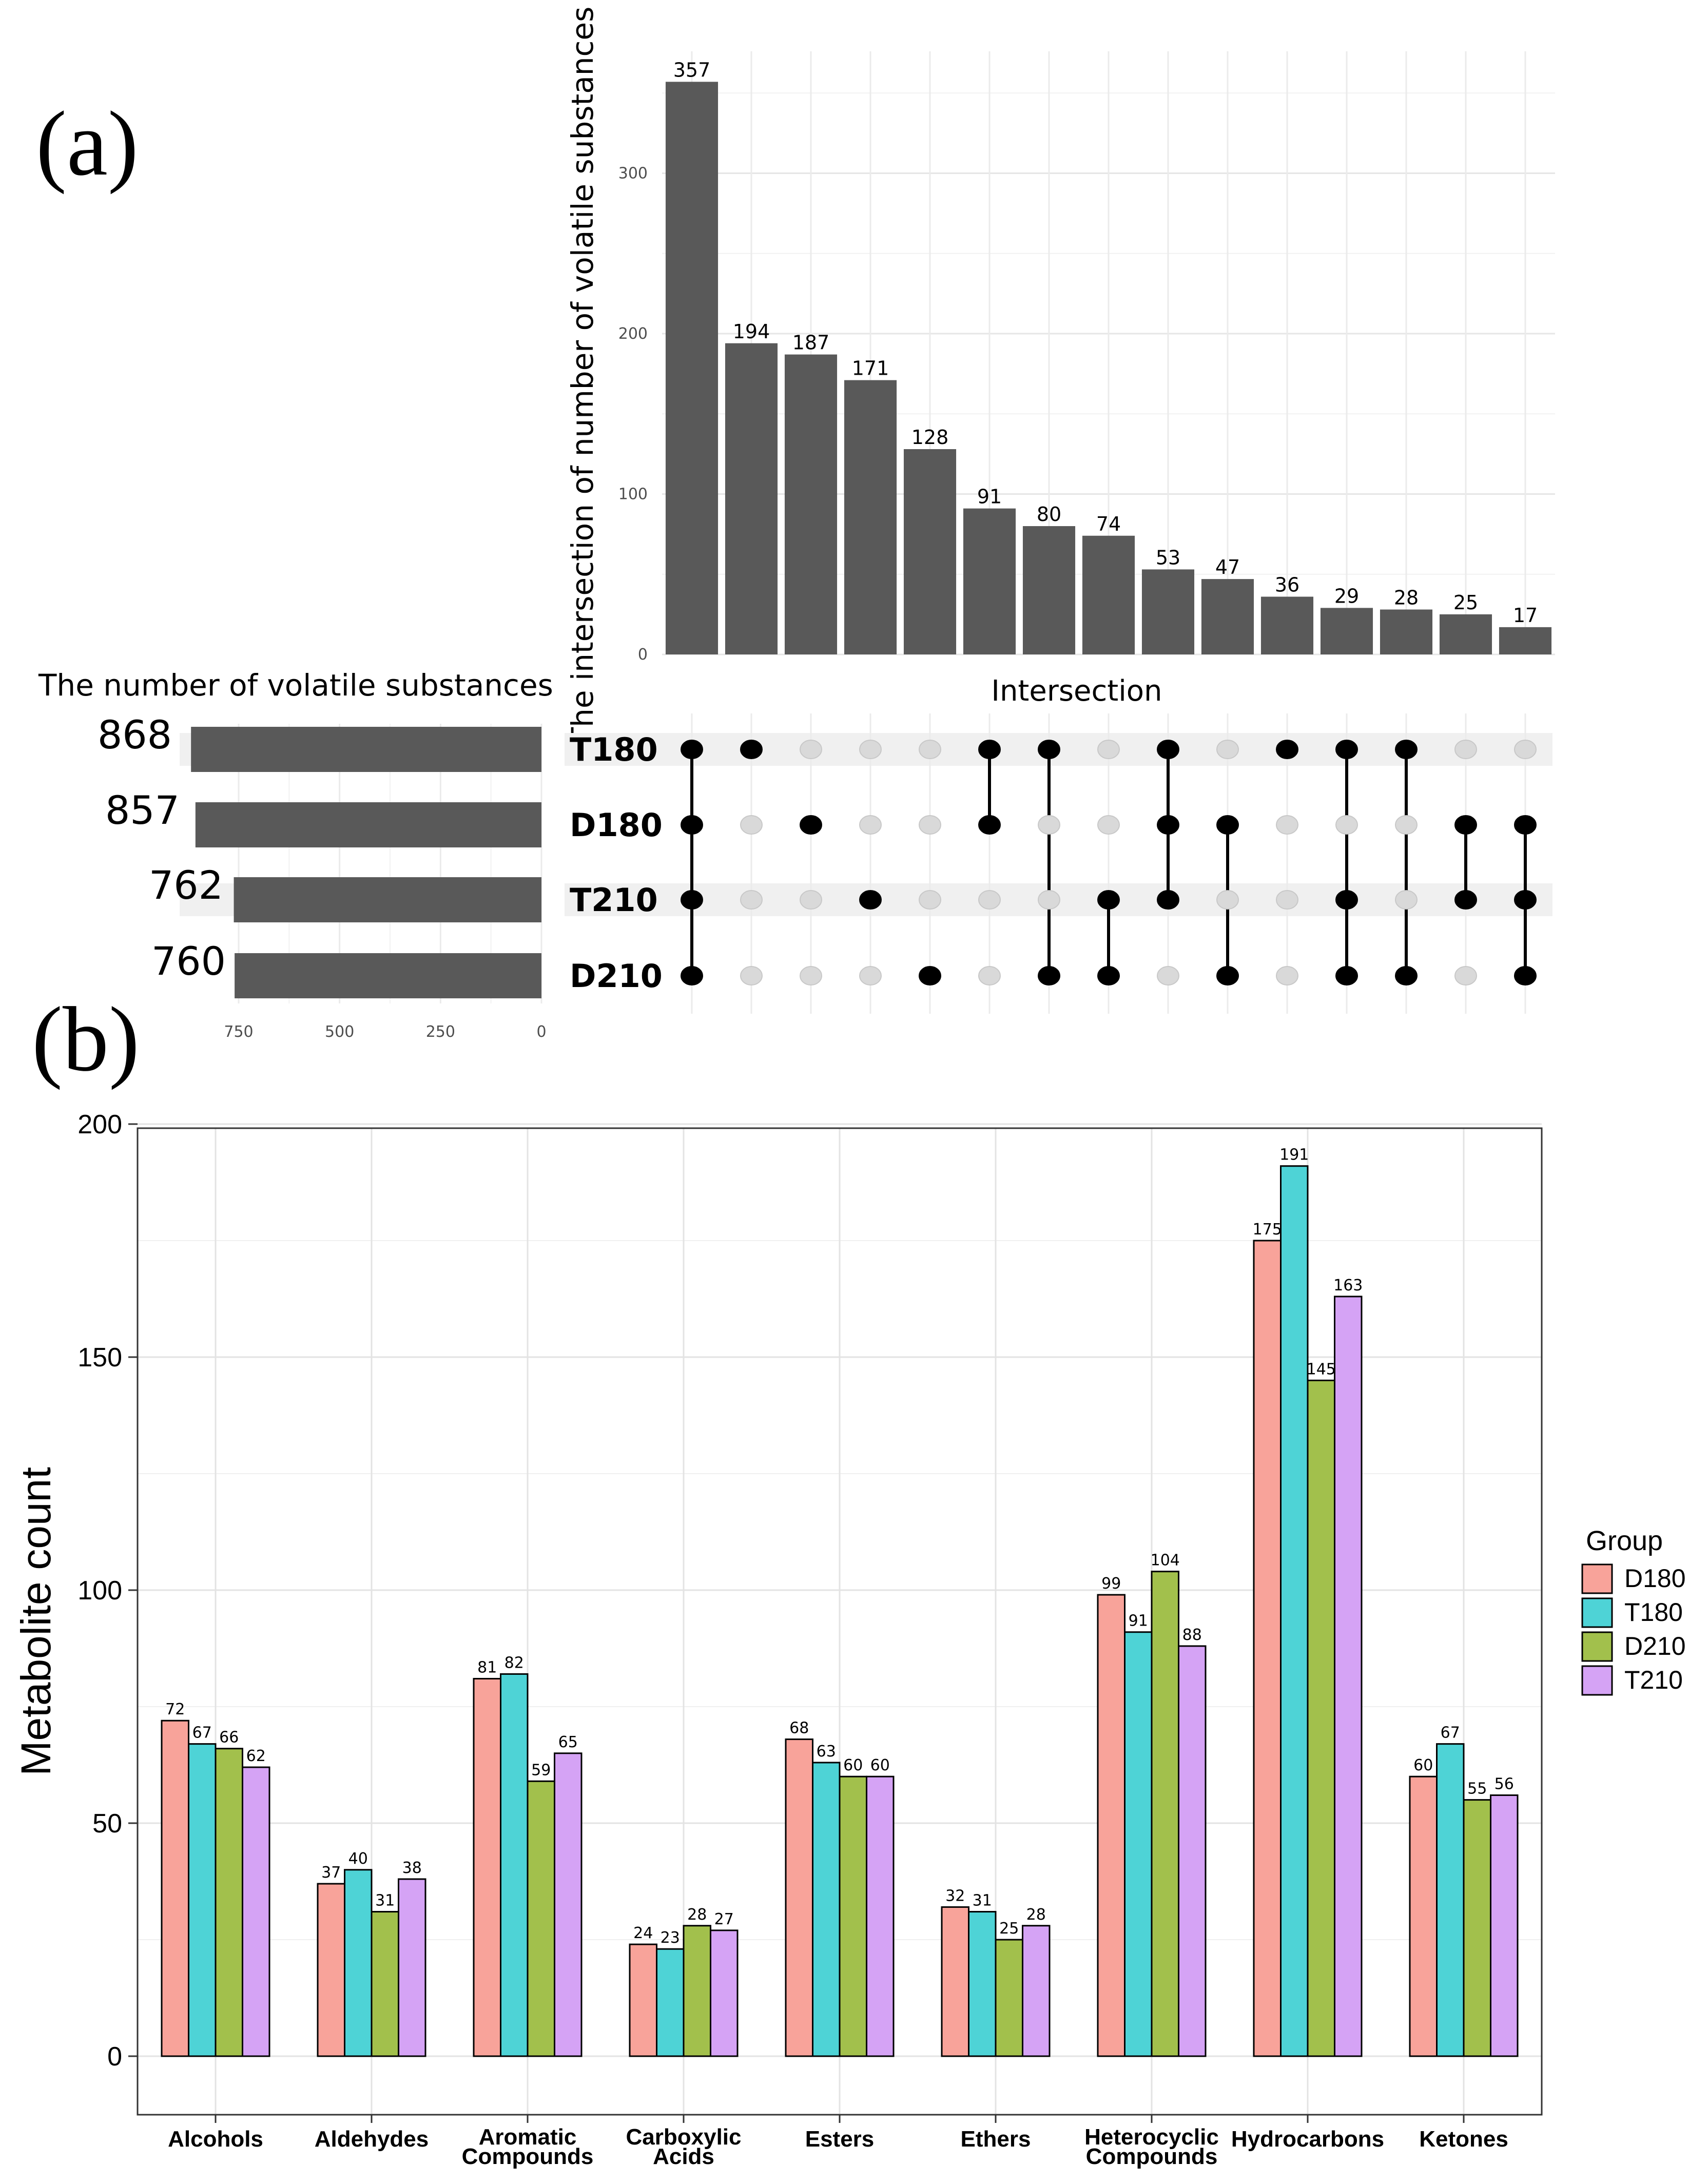 The width and height of the screenshot is (1708, 2184). Describe the element at coordinates (99, 1591) in the screenshot. I see `y-tick-label: 100` at that location.